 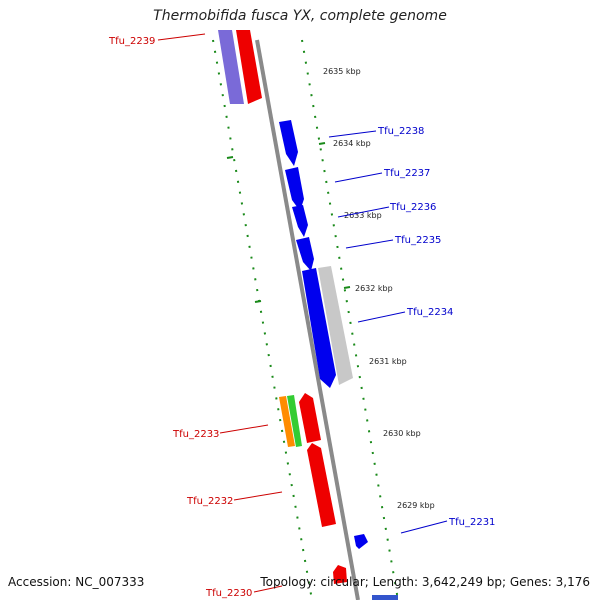 What do you see at coordinates (310, 418) in the screenshot?
I see `gene-block-tfu2233-red` at bounding box center [310, 418].